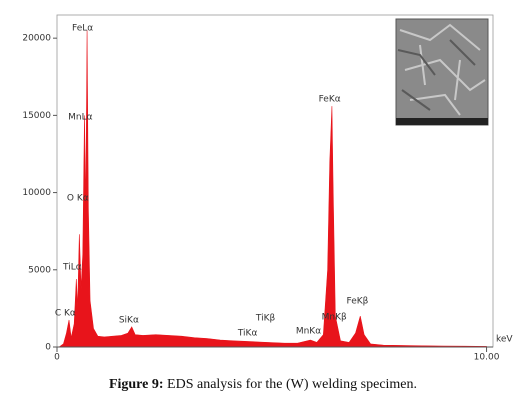 This screenshot has width=526, height=415. What do you see at coordinates (39, 270) in the screenshot?
I see `y-tick-label: 5000` at bounding box center [39, 270].